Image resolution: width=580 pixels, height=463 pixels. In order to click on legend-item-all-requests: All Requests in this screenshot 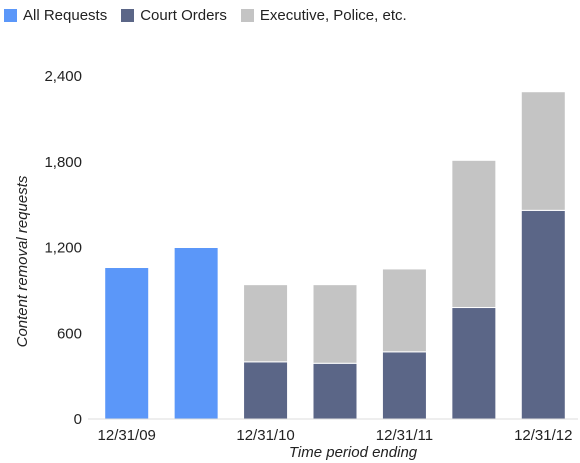, I will do `click(55, 15)`.